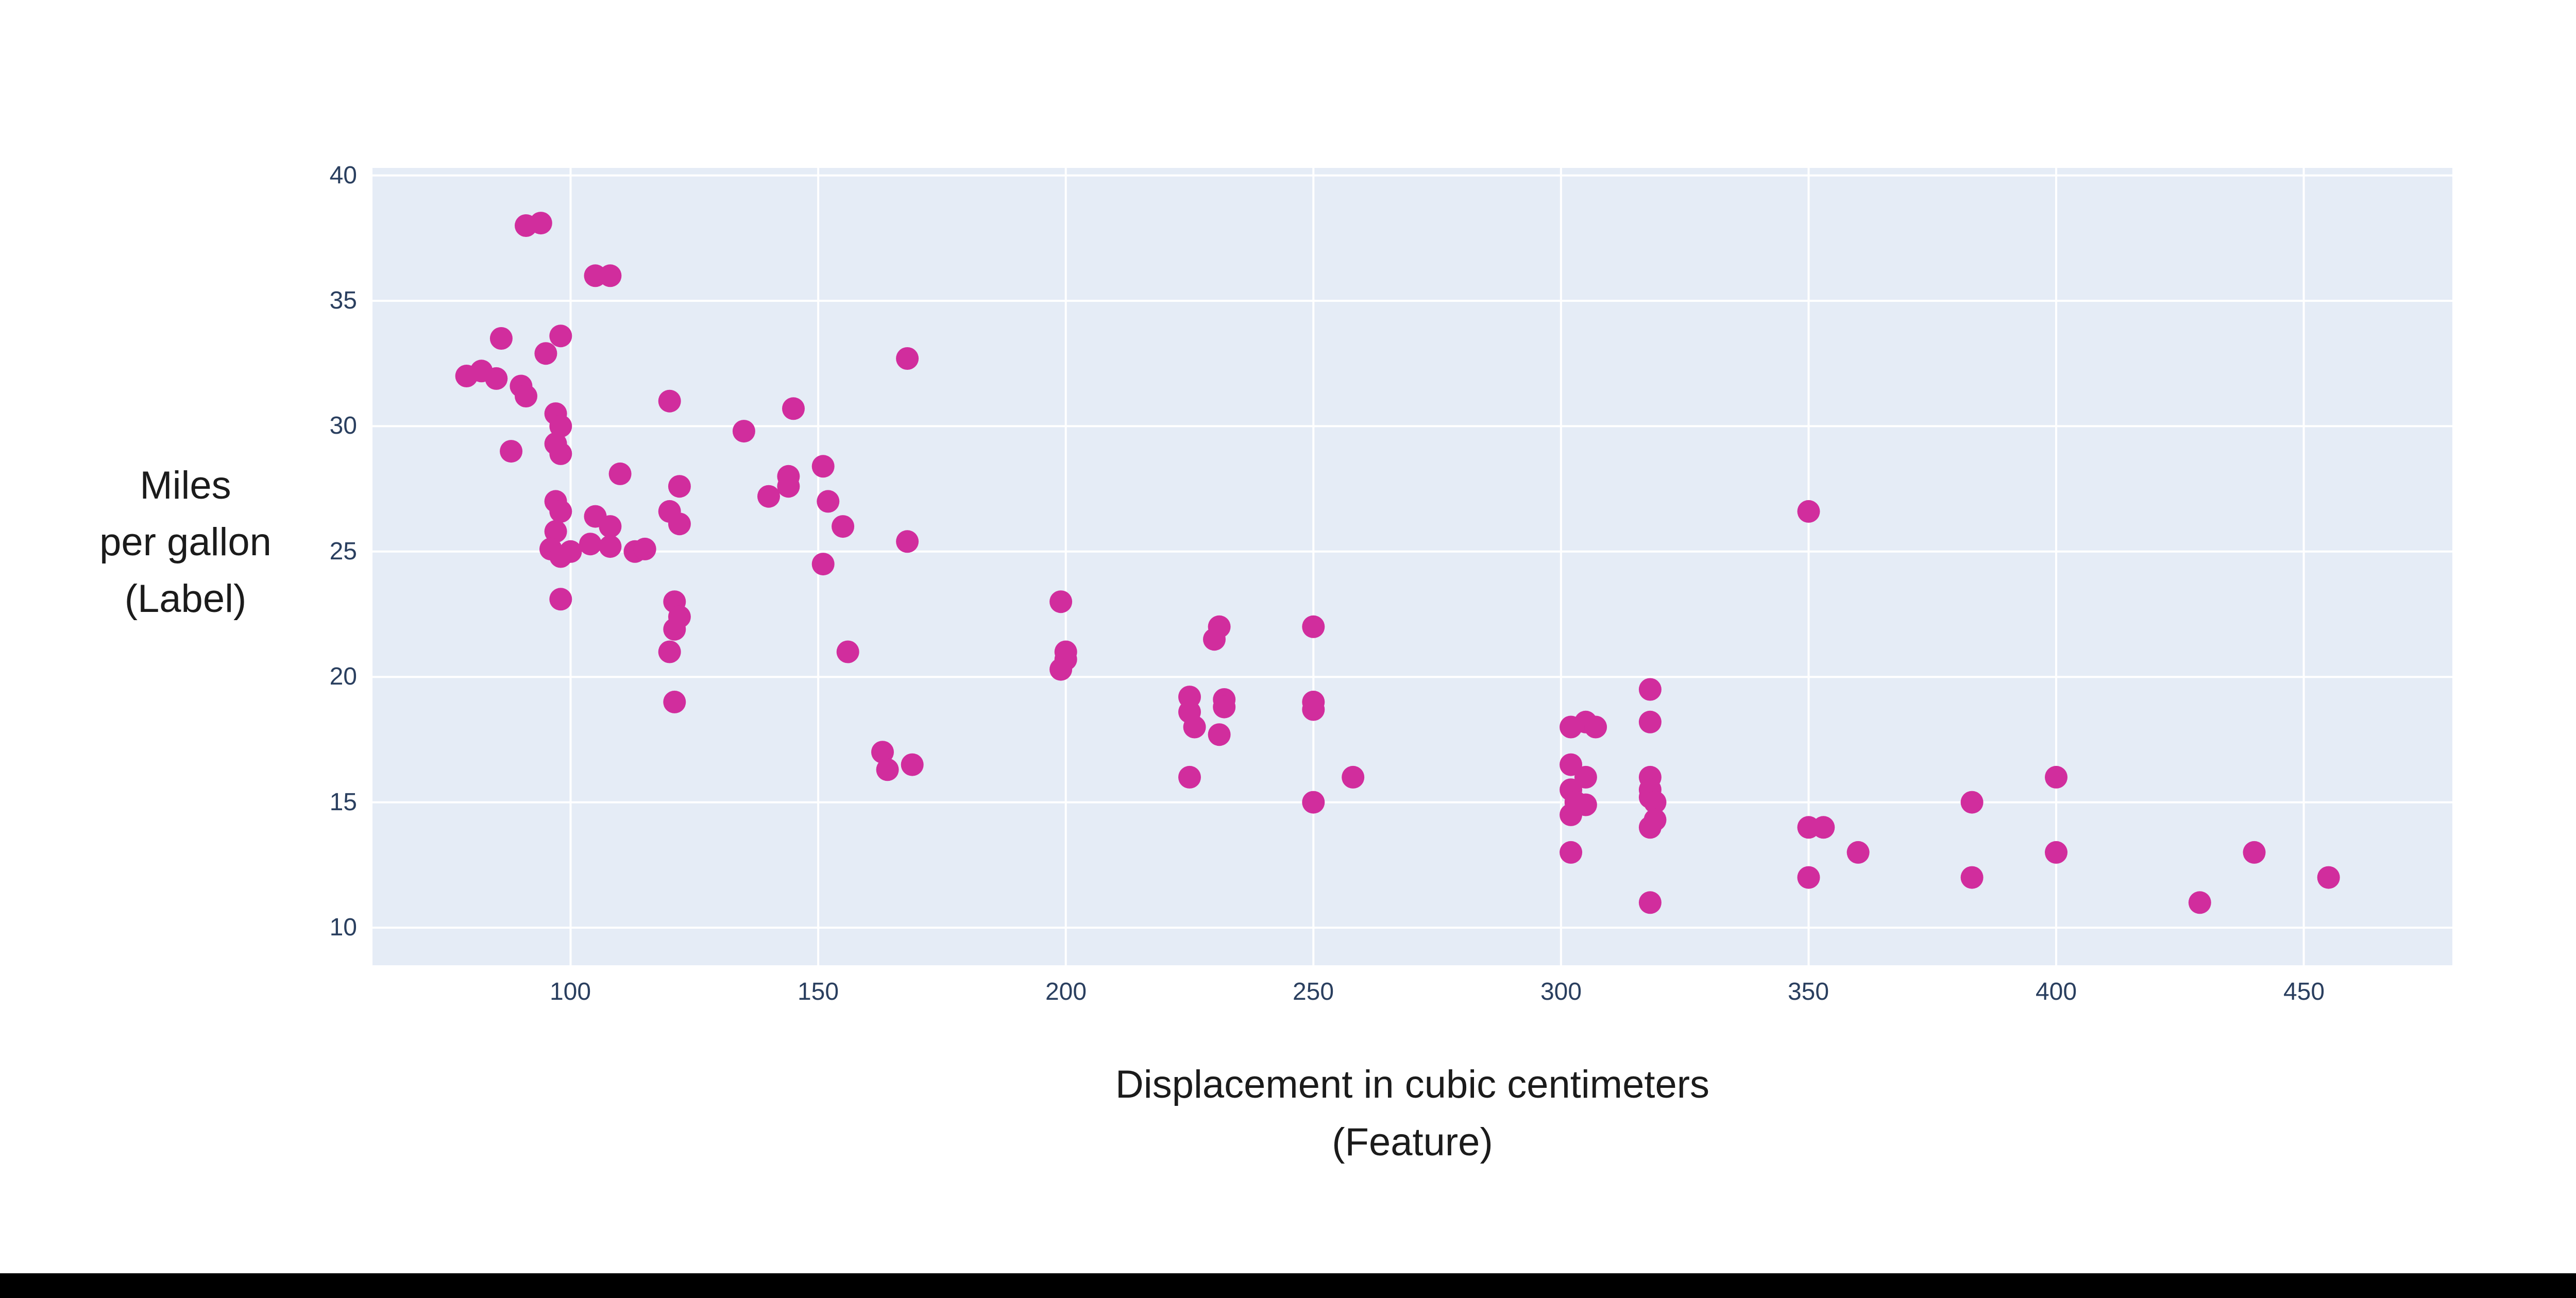 The height and width of the screenshot is (1298, 2576). I want to click on y-tick-label: 30, so click(343, 425).